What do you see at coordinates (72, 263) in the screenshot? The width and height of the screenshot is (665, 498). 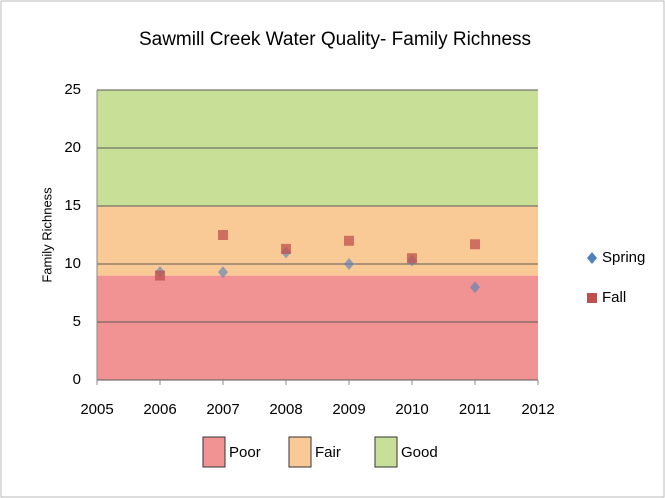 I see `y-tick-label: 10` at bounding box center [72, 263].